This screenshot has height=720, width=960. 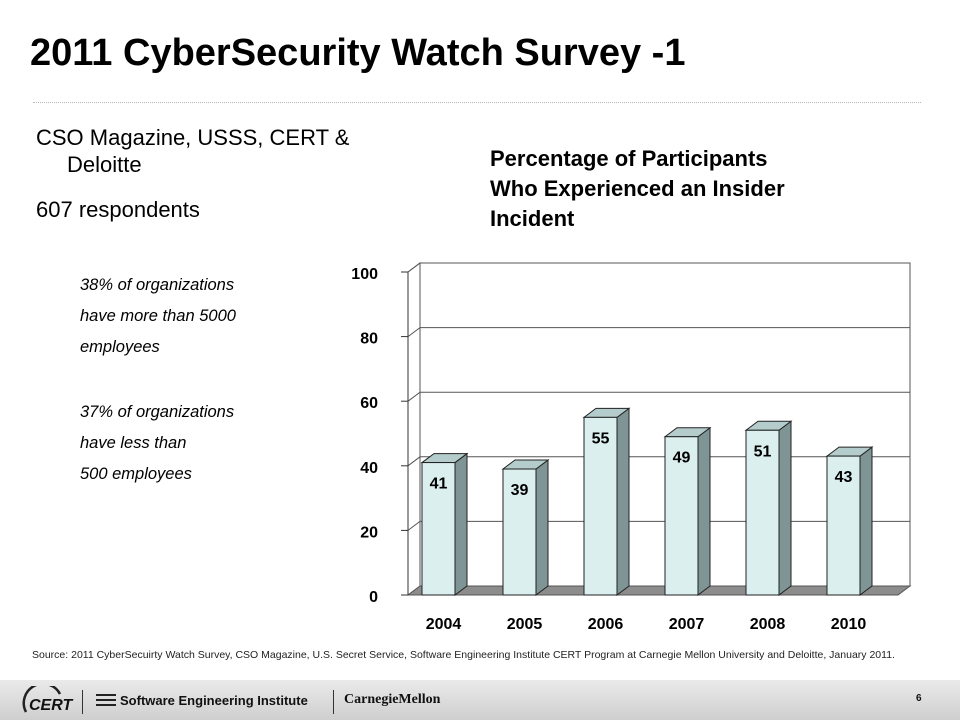 I want to click on bullet-sponsors-line2: Deloitte, so click(x=104, y=164).